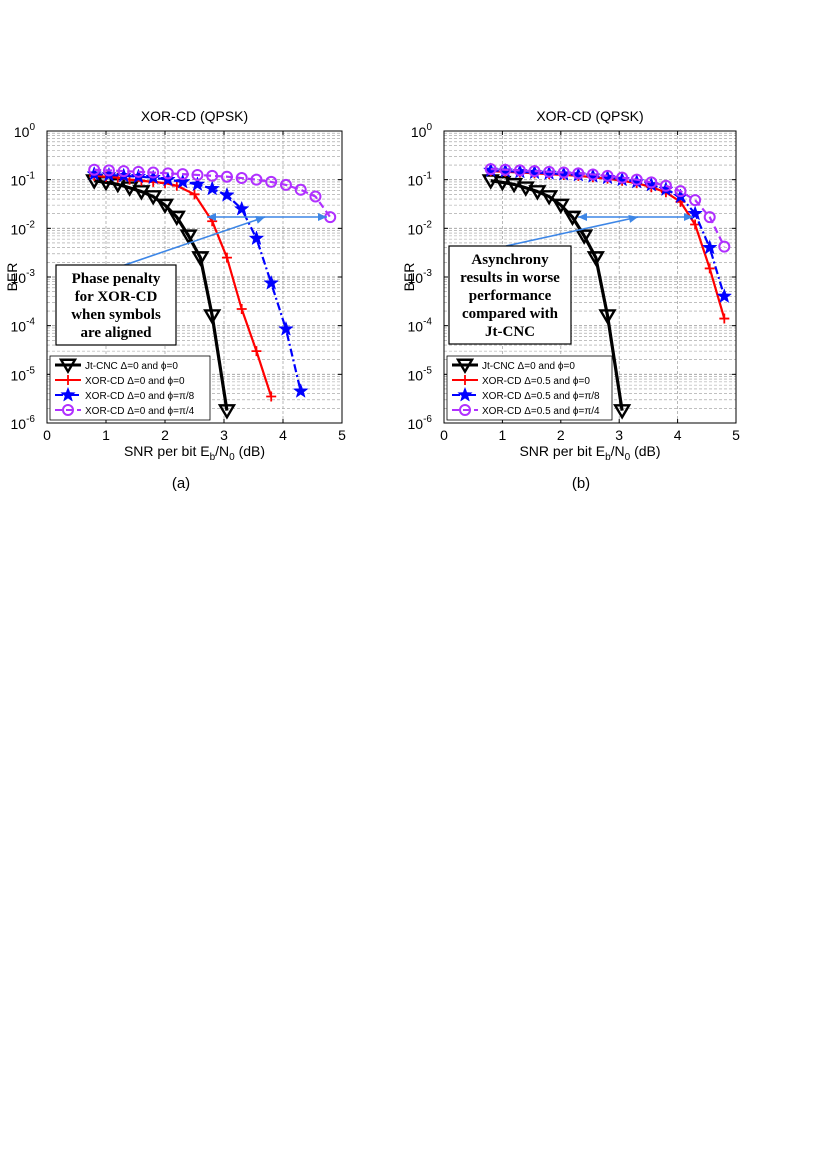 The height and width of the screenshot is (1175, 831). Describe the element at coordinates (194, 116) in the screenshot. I see `chart-title: XOR-CD (QPSK)` at that location.